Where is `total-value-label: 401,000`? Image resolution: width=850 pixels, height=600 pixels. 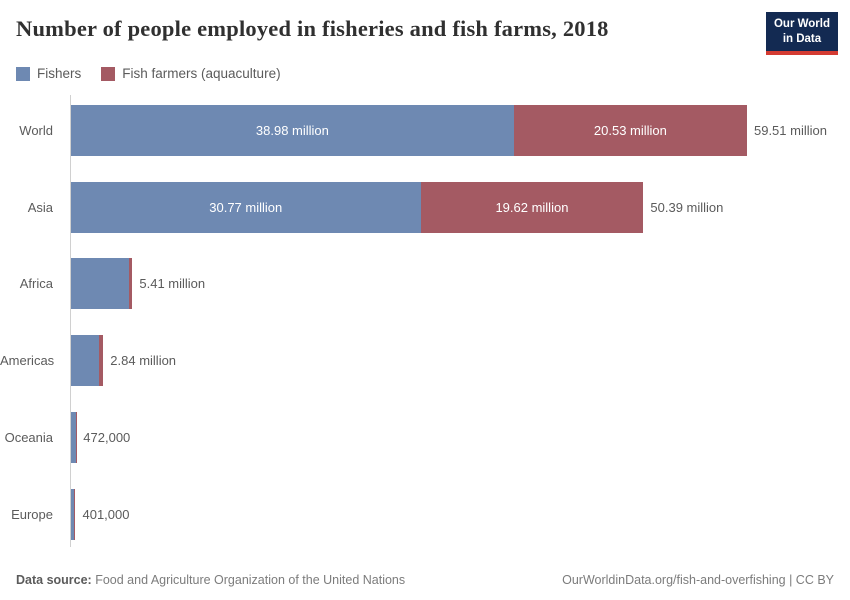 total-value-label: 401,000 is located at coordinates (106, 514).